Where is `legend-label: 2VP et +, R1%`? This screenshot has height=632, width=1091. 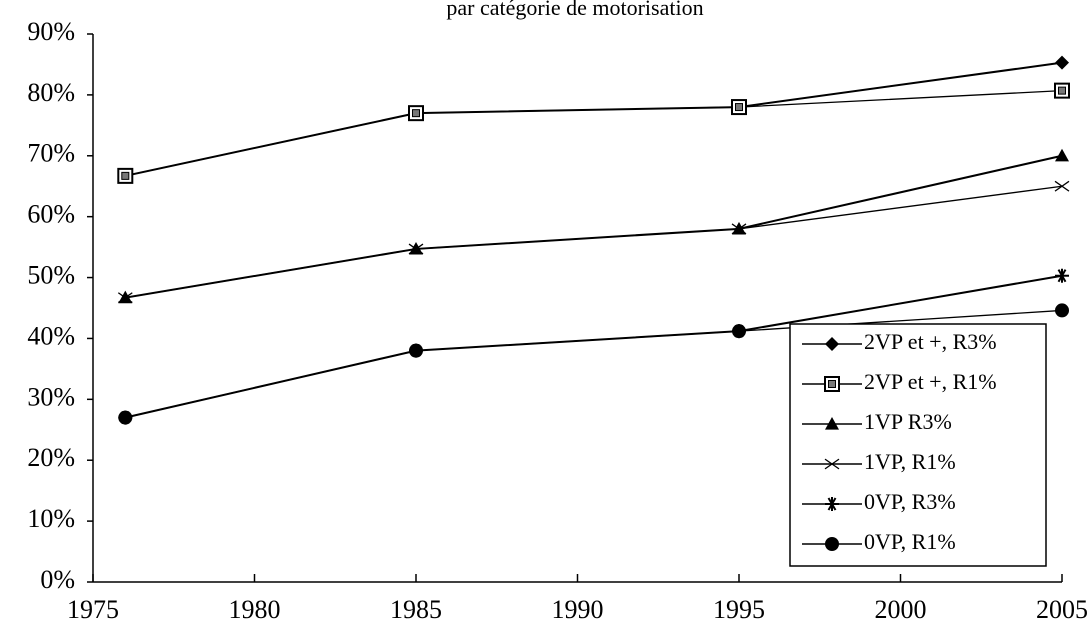
legend-label: 2VP et +, R1% is located at coordinates (930, 381).